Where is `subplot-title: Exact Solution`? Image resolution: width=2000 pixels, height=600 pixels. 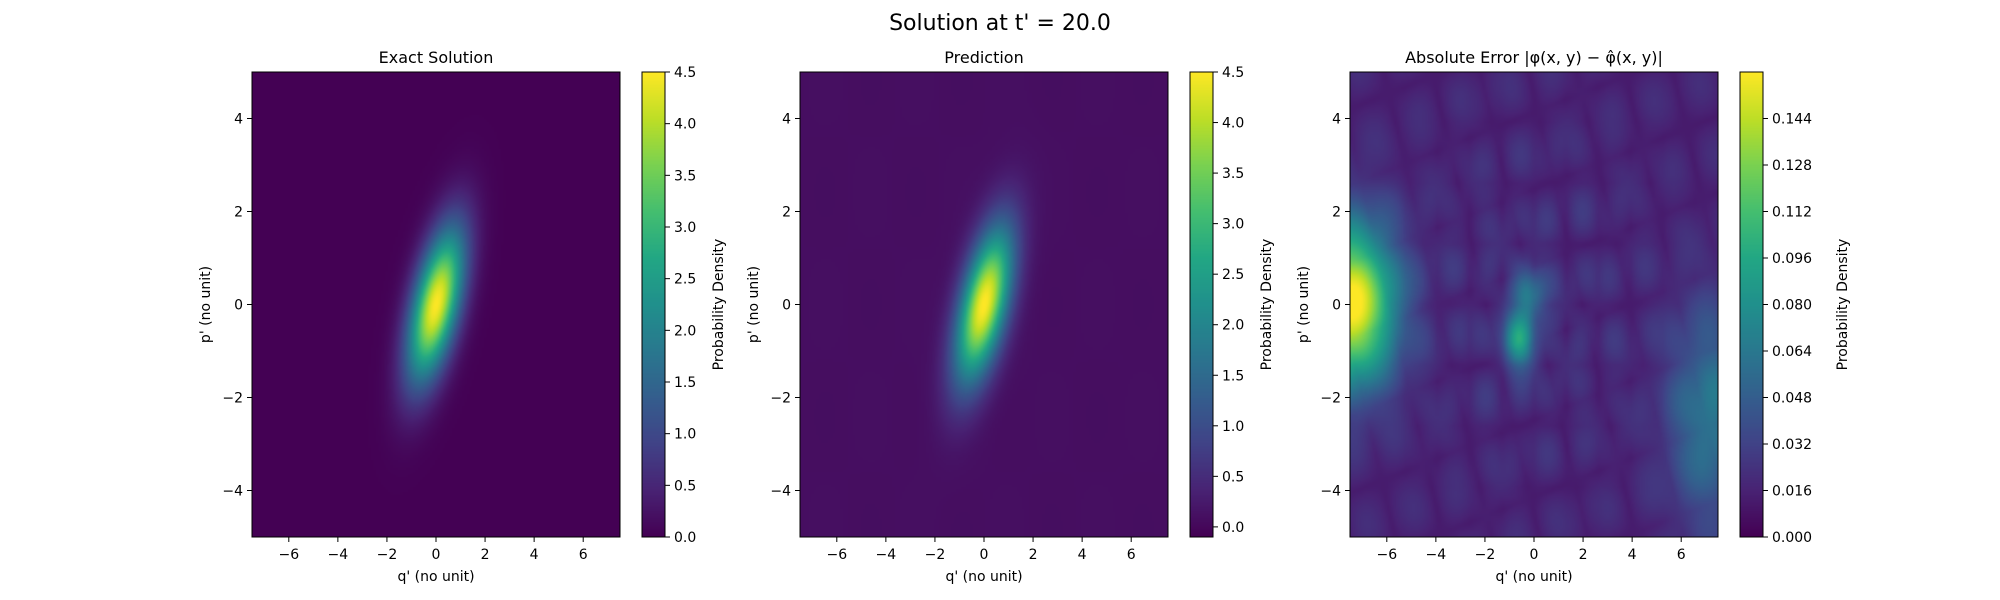
subplot-title: Exact Solution is located at coordinates (436, 57).